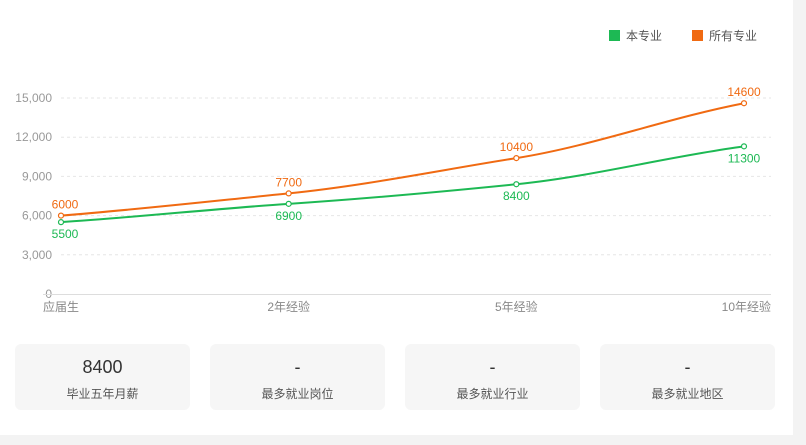 This screenshot has width=806, height=445. What do you see at coordinates (288, 182) in the screenshot?
I see `data-label: 7700` at bounding box center [288, 182].